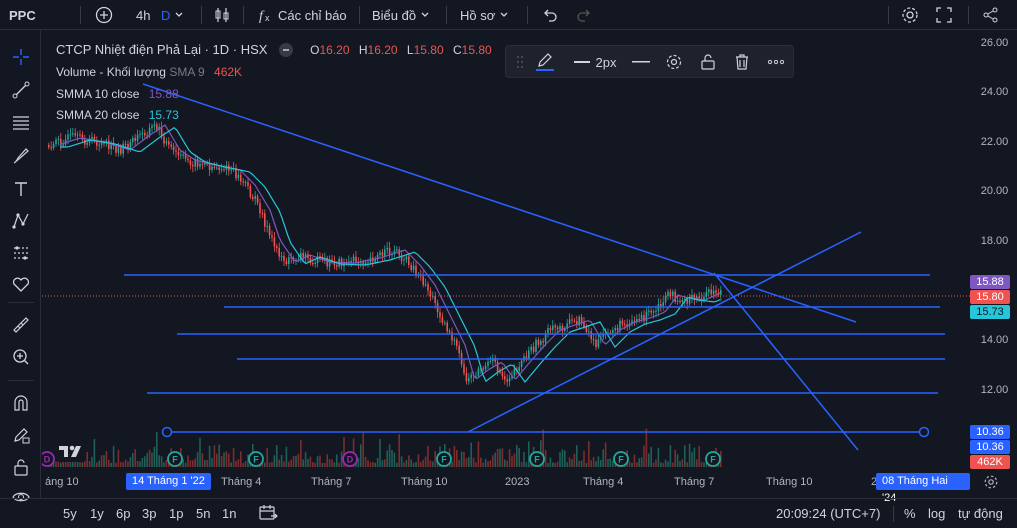  Describe the element at coordinates (359, 15) in the screenshot. I see `divider` at that location.